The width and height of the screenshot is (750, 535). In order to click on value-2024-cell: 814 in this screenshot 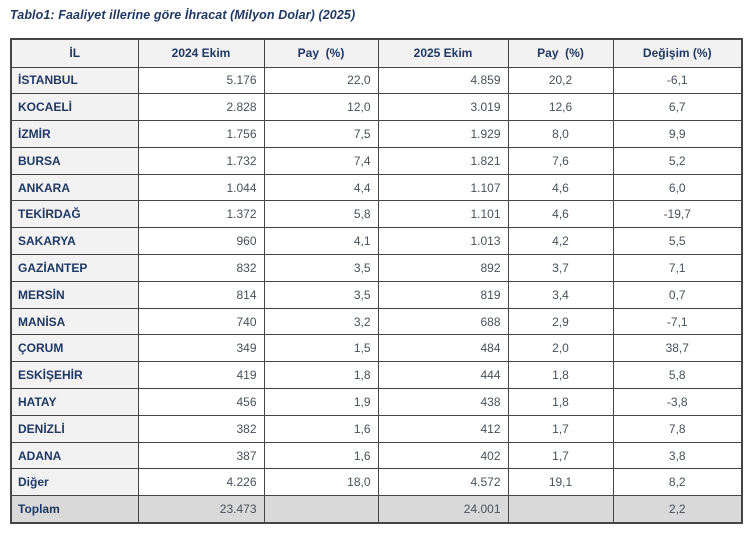, I will do `click(201, 294)`.